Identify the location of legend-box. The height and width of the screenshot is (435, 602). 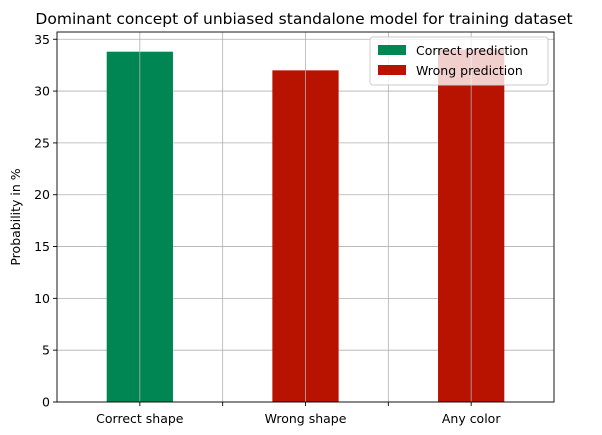
(459, 61).